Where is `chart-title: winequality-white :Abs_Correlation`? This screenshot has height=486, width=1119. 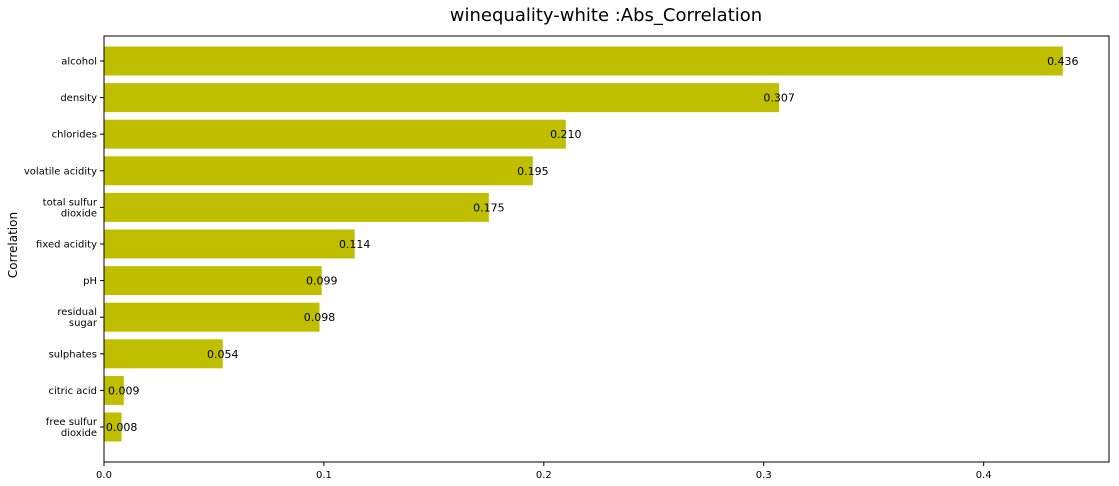
chart-title: winequality-white :Abs_Correlation is located at coordinates (606, 15).